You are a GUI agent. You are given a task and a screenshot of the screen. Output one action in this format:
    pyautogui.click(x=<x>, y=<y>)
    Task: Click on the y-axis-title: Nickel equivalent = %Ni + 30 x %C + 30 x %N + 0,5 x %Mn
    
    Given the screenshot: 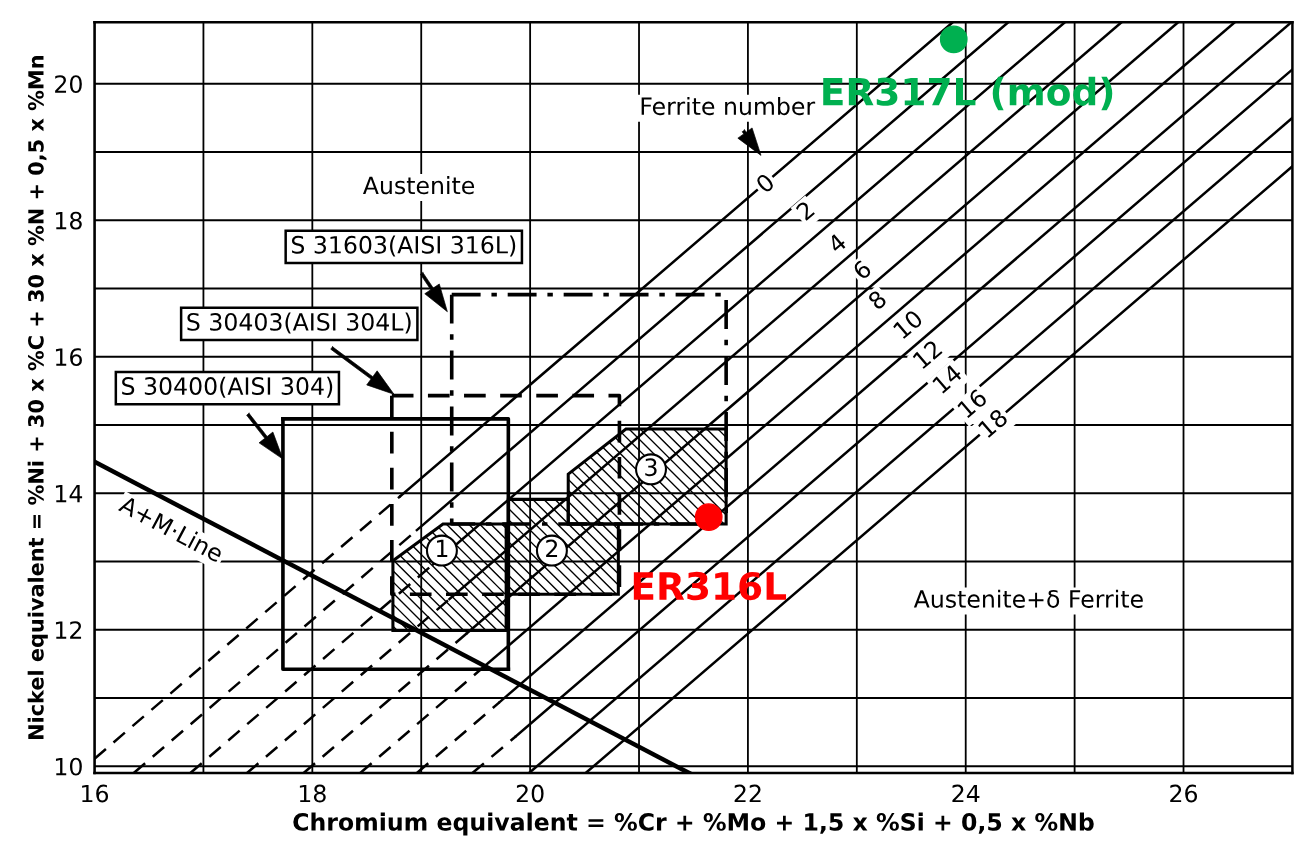 What is the action you would take?
    pyautogui.click(x=37, y=397)
    